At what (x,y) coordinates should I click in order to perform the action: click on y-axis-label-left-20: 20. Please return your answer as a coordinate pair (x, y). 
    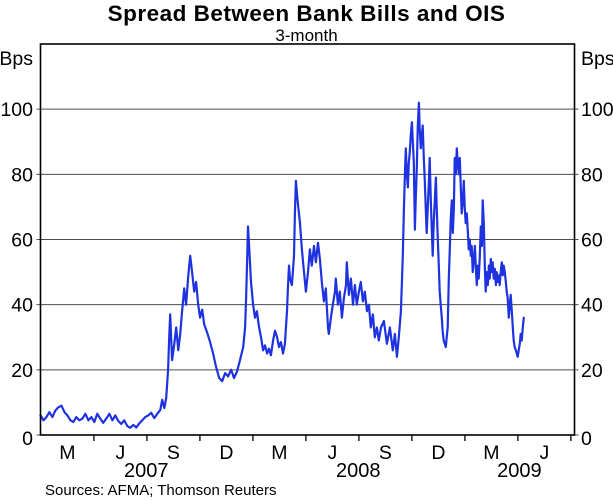
    Looking at the image, I should click on (22, 371).